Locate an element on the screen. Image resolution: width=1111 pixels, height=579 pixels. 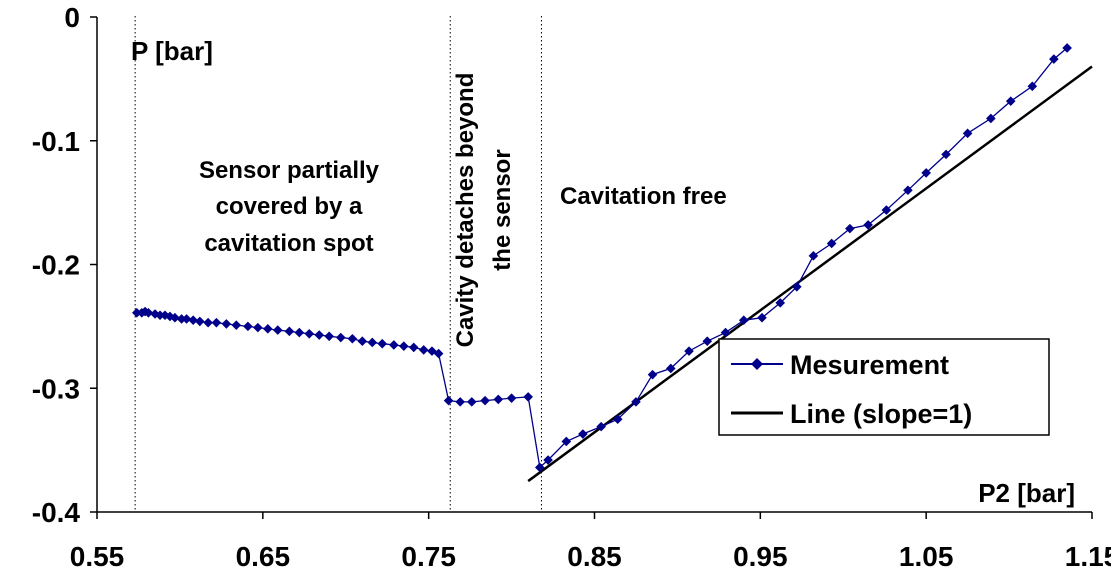
annotation-cavity-detaches: the sensor is located at coordinates (502, 209).